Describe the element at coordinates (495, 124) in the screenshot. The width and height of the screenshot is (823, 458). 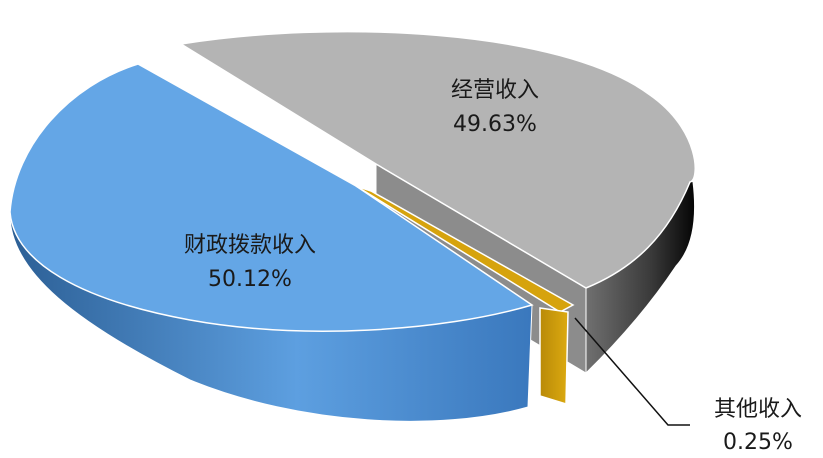
I see `operating-slice-value: 49.63%` at that location.